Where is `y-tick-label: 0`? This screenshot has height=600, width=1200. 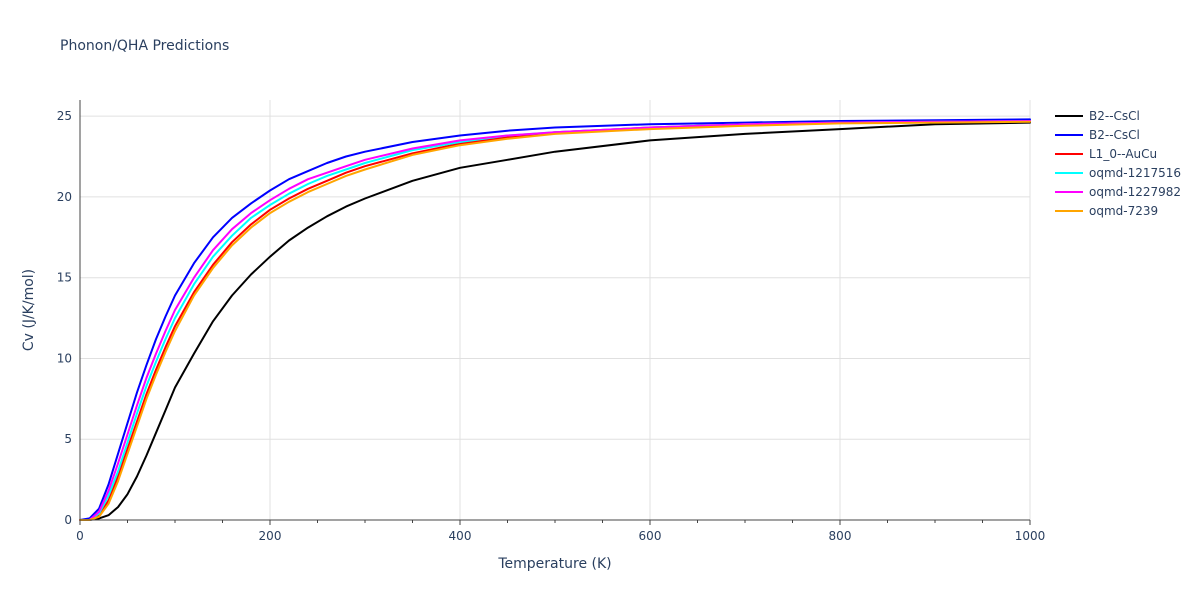
y-tick-label: 0 is located at coordinates (68, 520).